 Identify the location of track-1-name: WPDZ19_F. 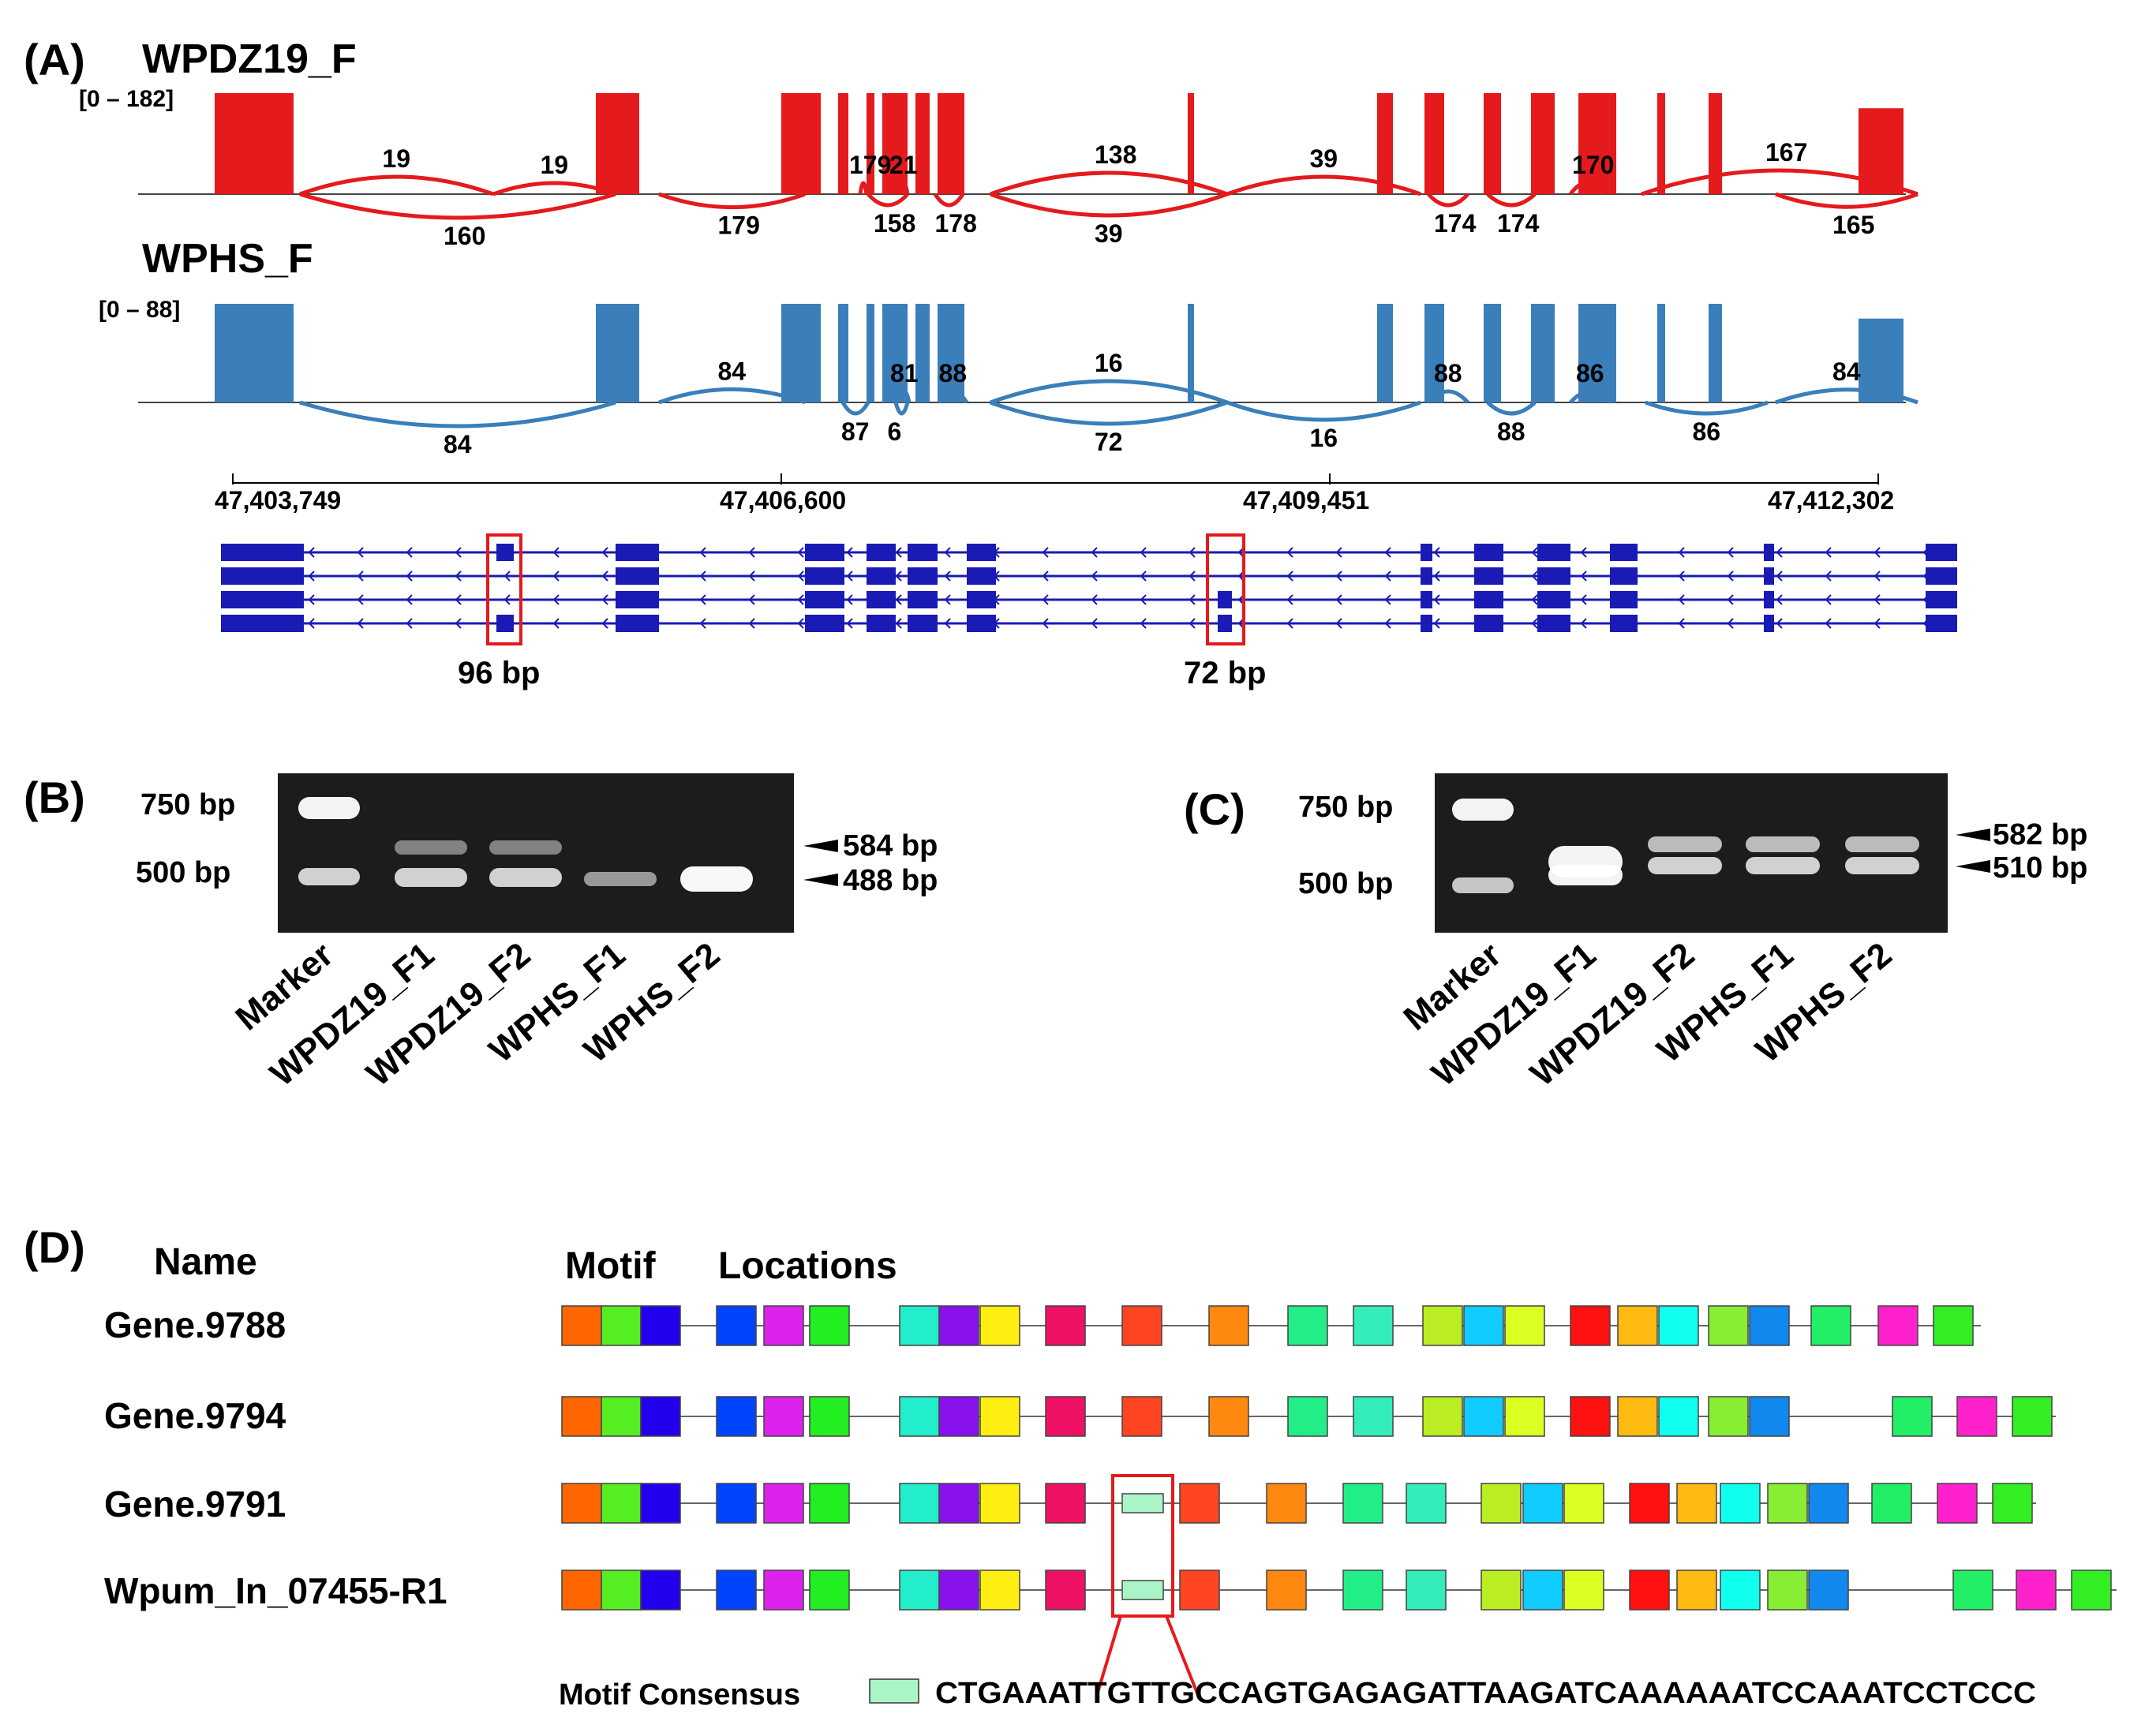
(249, 59).